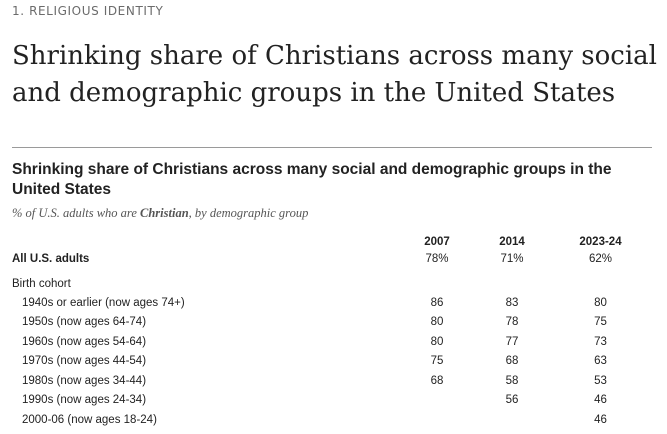  I want to click on row-group-birth-cohort: Birth cohort, so click(41, 284).